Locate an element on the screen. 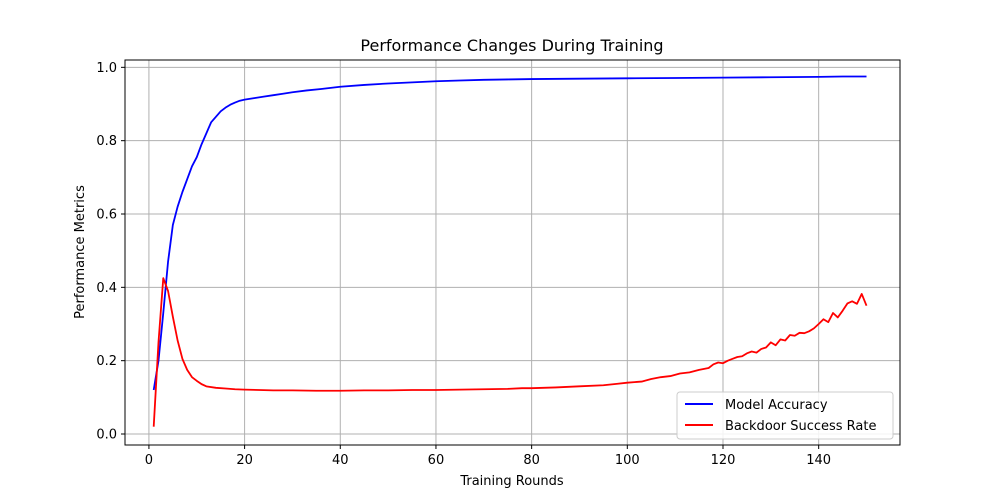  x-tick-label: 120 is located at coordinates (723, 460).